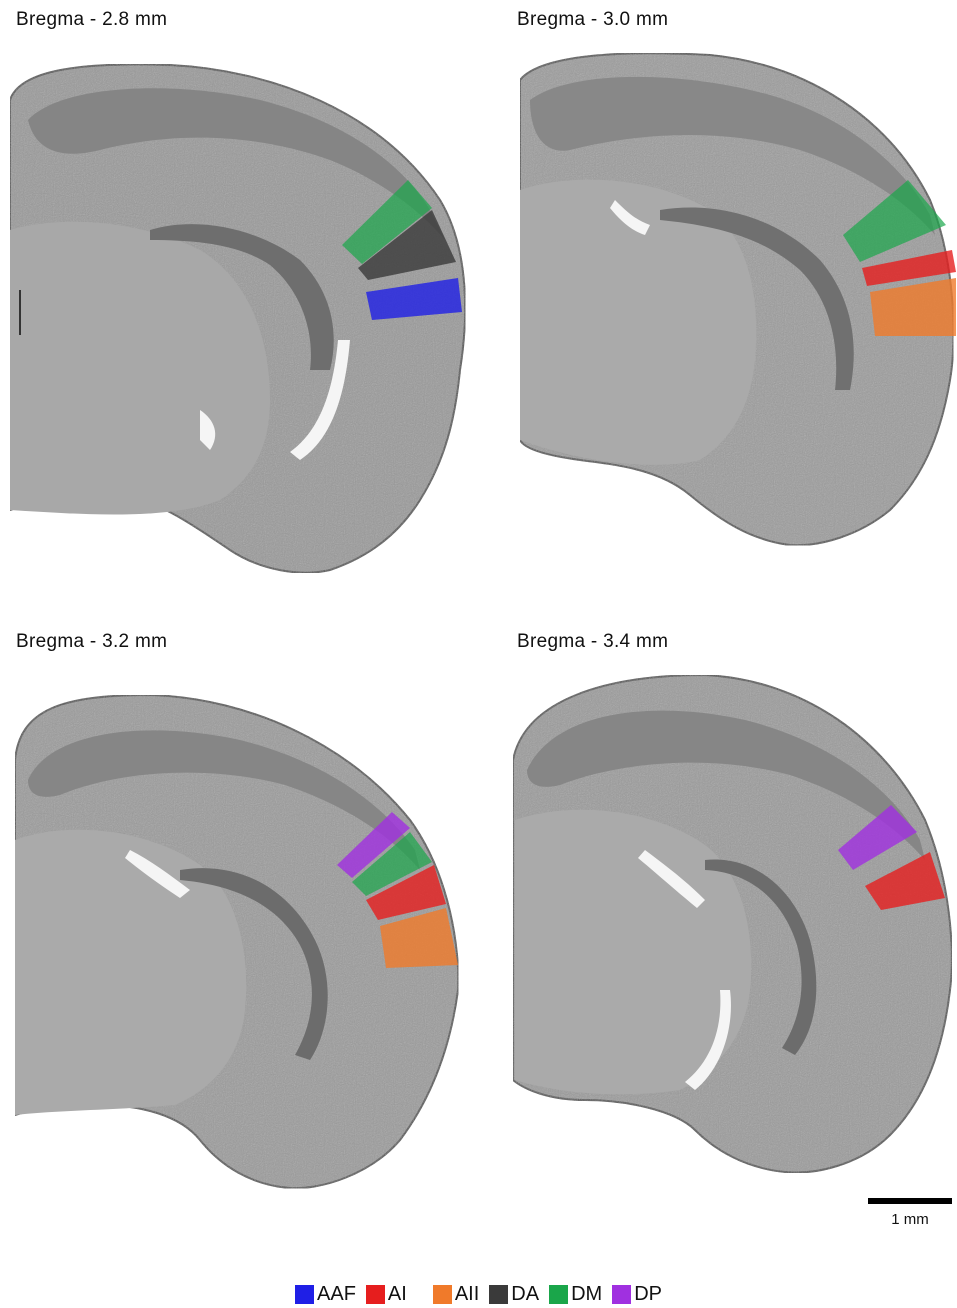 The height and width of the screenshot is (1308, 957). Describe the element at coordinates (593, 19) in the screenshot. I see `panel-label-bregma-3-0: Bregma - 3.0 mm` at that location.